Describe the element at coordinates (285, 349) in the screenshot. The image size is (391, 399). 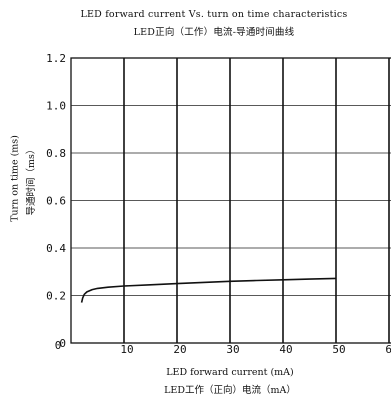
I see `x-tick-label: 40` at that location.